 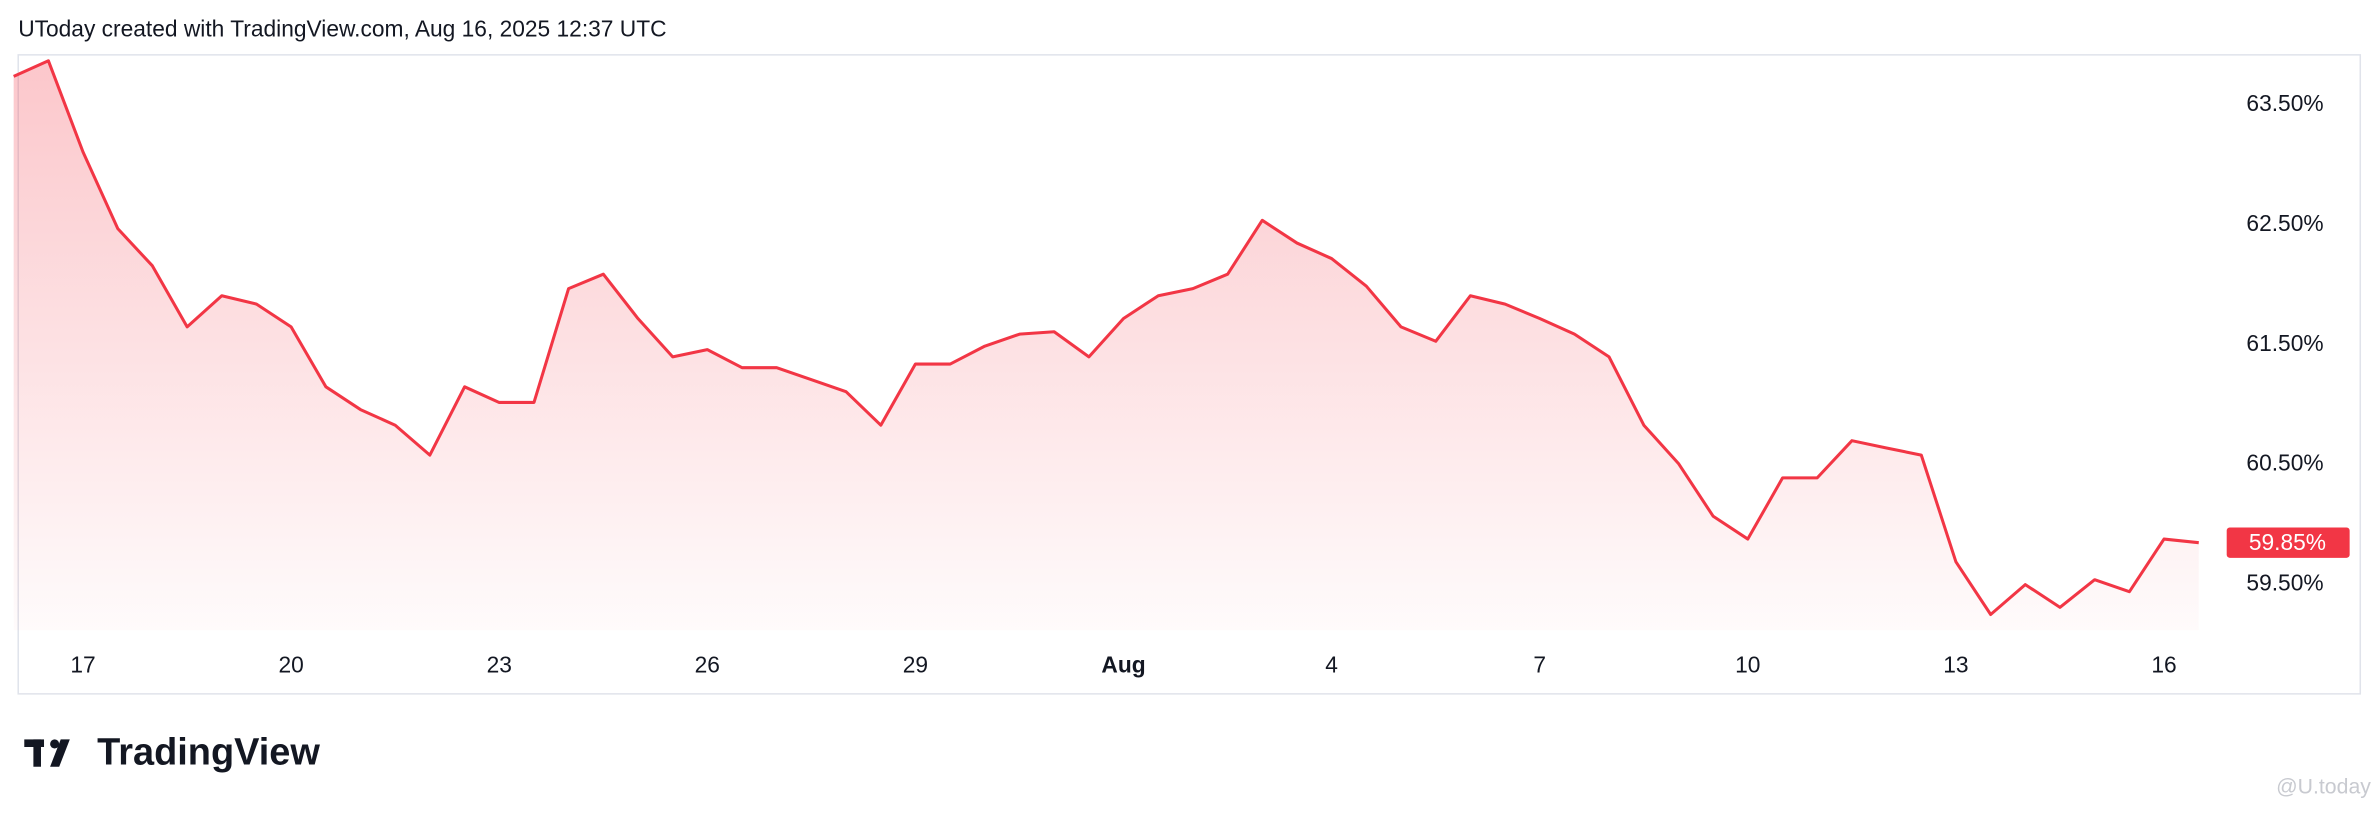 What do you see at coordinates (2284, 223) in the screenshot?
I see `y-tick-label: 62.50%` at bounding box center [2284, 223].